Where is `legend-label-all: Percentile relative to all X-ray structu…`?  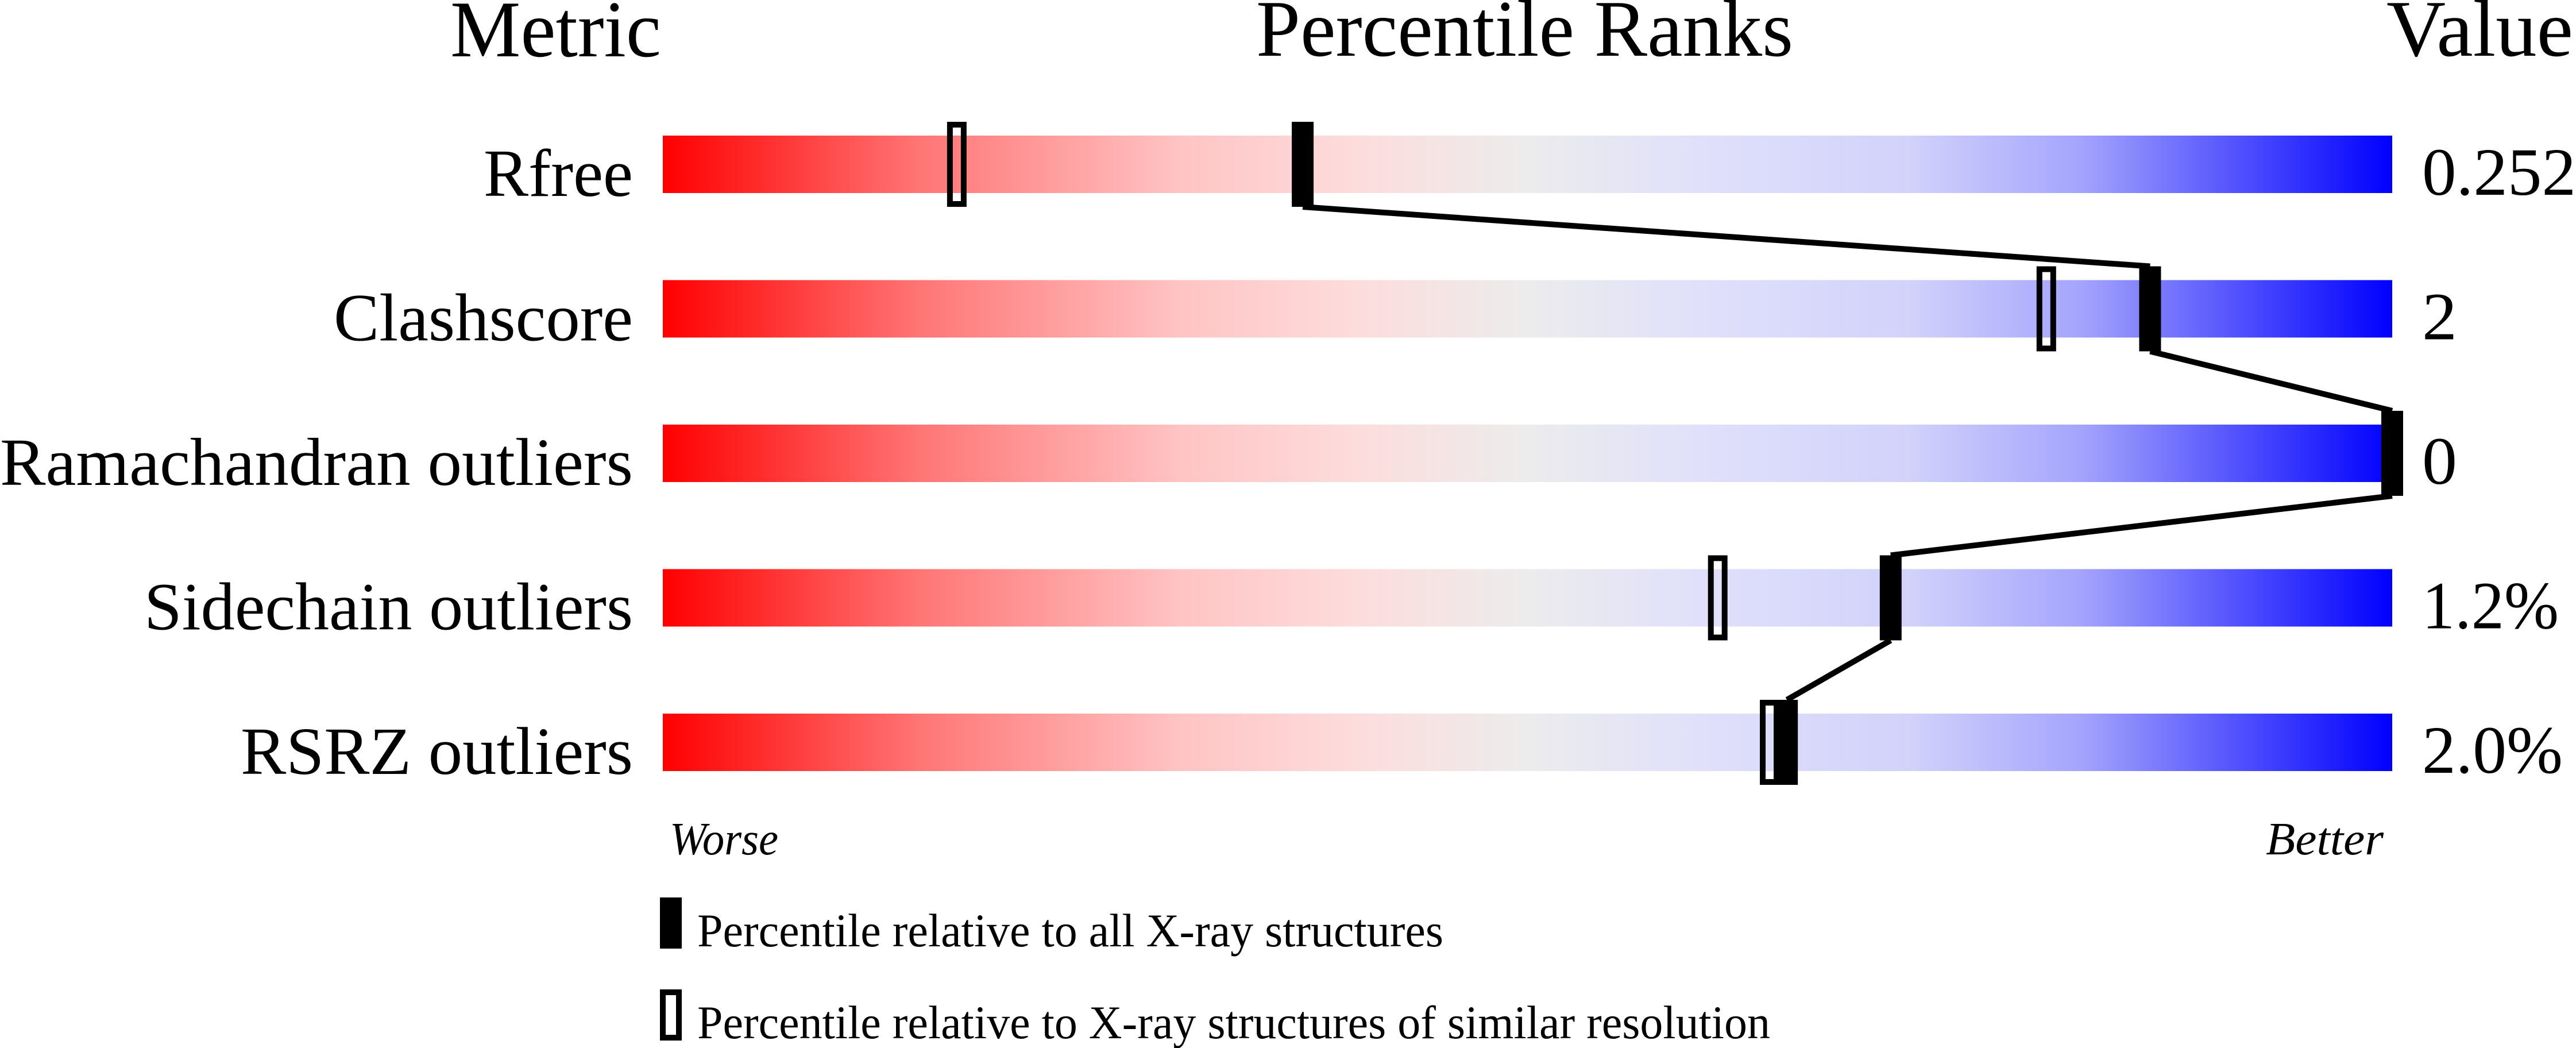 legend-label-all: Percentile relative to all X-ray structu… is located at coordinates (1070, 930).